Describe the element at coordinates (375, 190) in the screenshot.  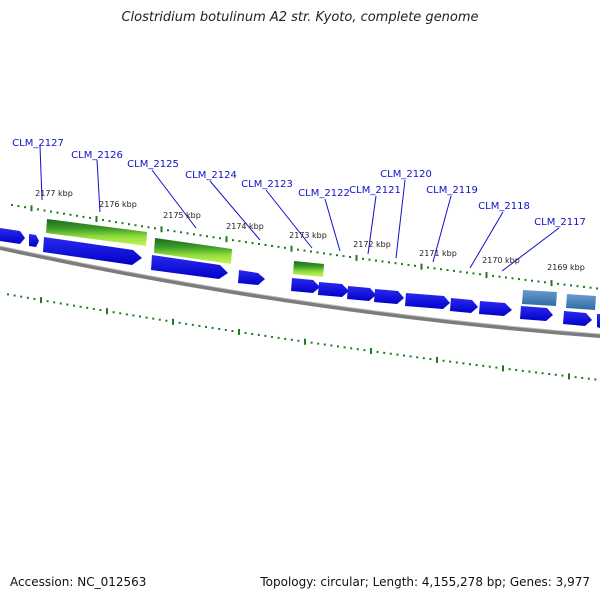
I see `gene-label: CLM_2121` at that location.